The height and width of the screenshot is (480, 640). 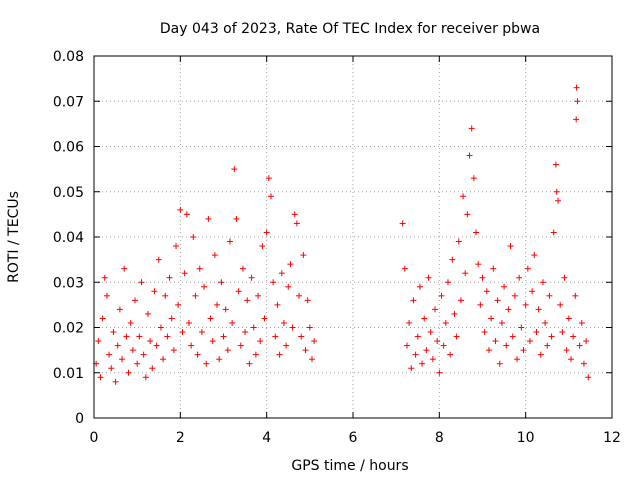 I want to click on y-tick-labels: 0 0.01 0.02 0.03 0.04 0.05 0.06 0.07 0.08, so click(x=68, y=238).